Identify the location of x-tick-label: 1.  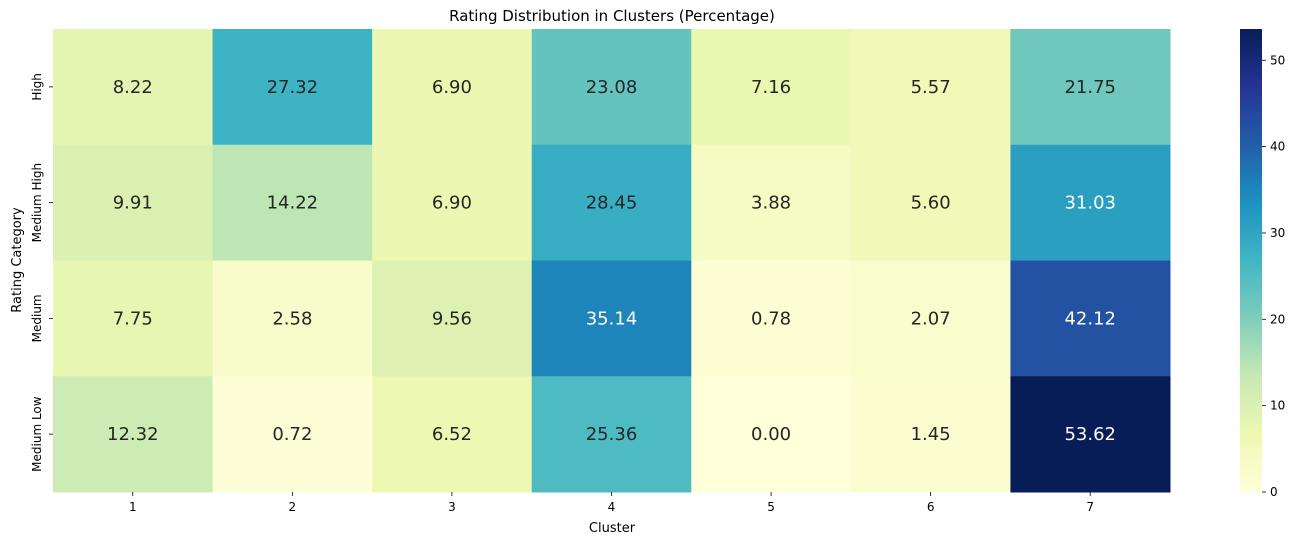
(133, 507).